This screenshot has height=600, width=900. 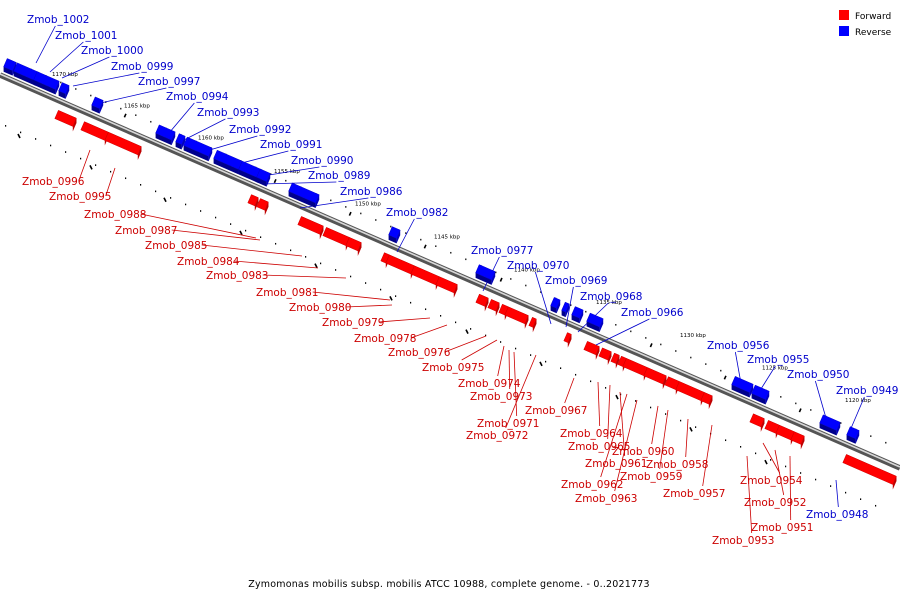 What do you see at coordinates (837, 515) in the screenshot?
I see `reverse-gene-label: Zmob_0948` at bounding box center [837, 515].